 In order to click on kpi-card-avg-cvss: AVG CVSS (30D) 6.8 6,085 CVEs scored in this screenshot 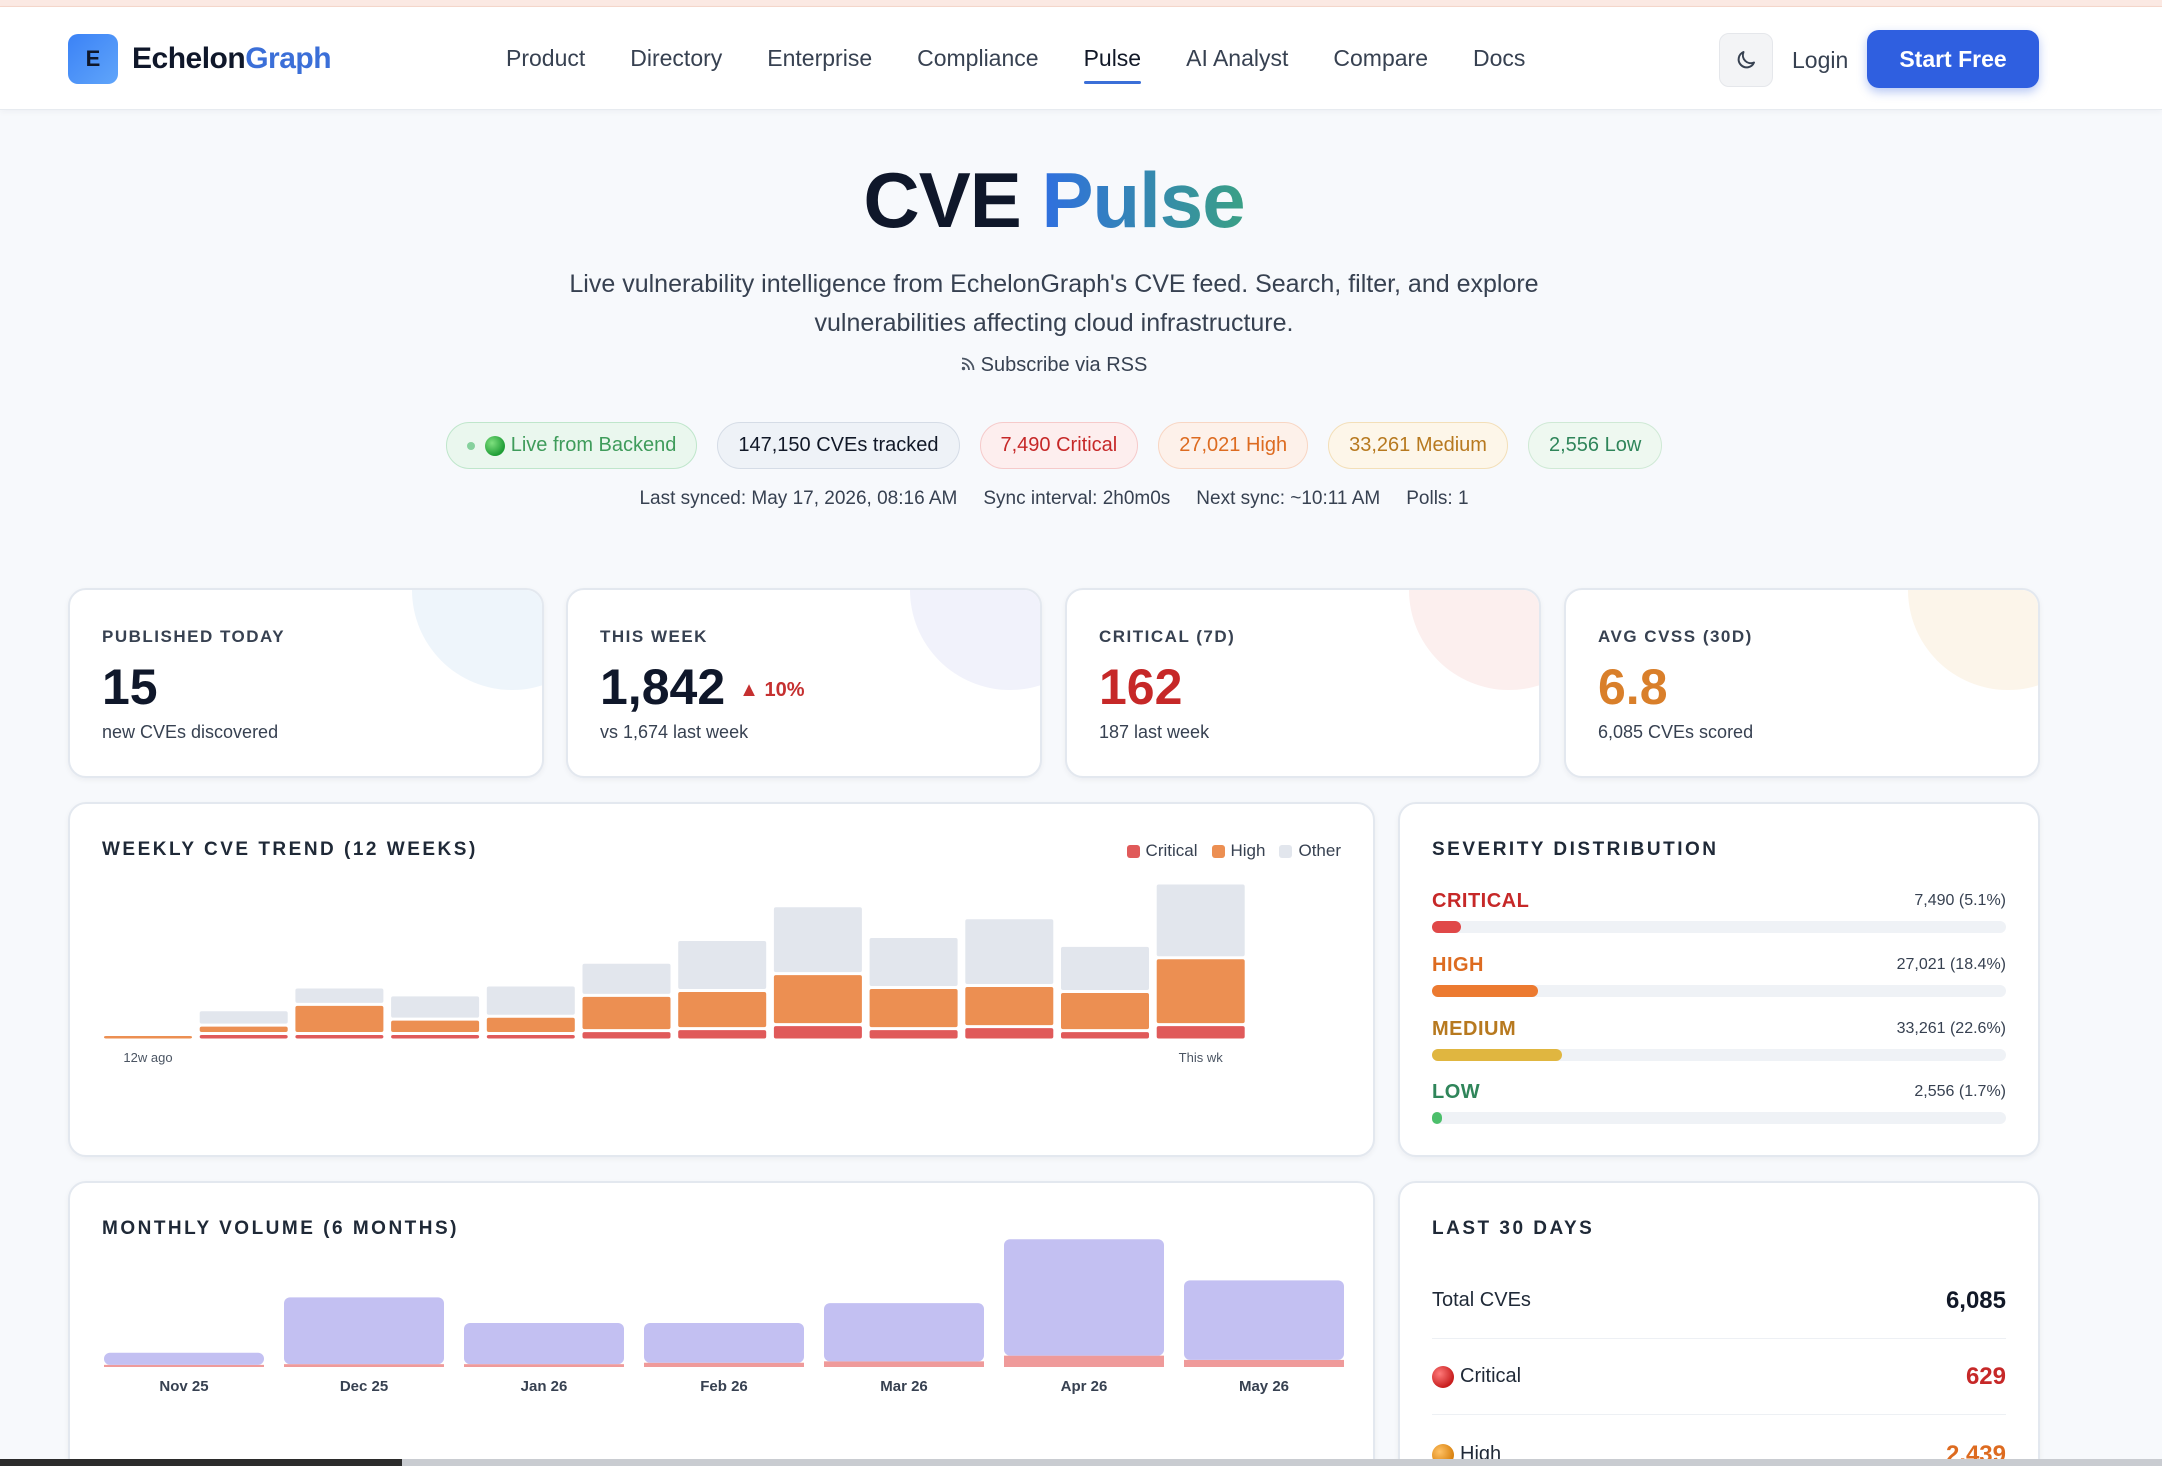, I will do `click(1802, 683)`.